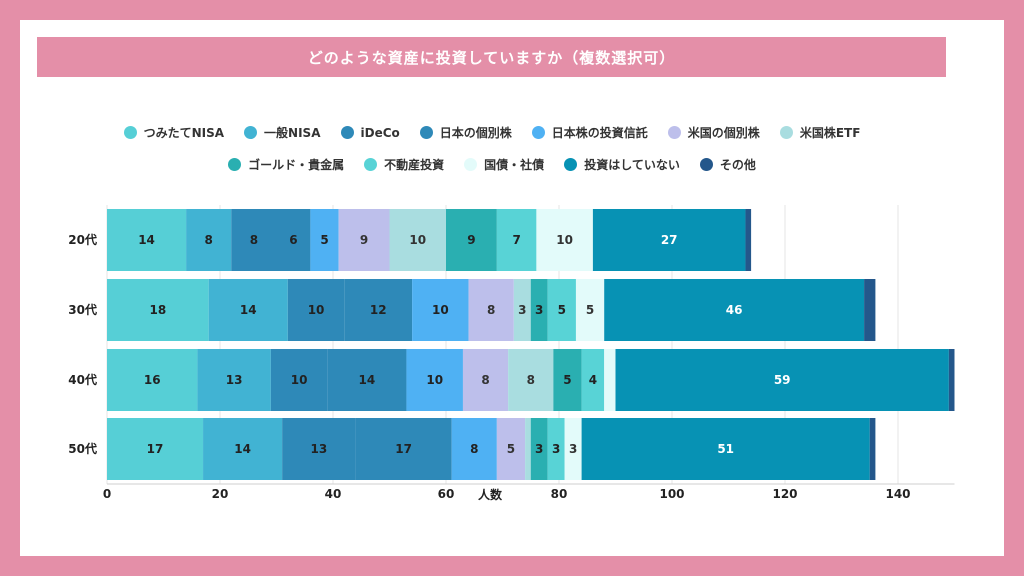 The width and height of the screenshot is (1024, 576). I want to click on bar-value-label: 12, so click(378, 310).